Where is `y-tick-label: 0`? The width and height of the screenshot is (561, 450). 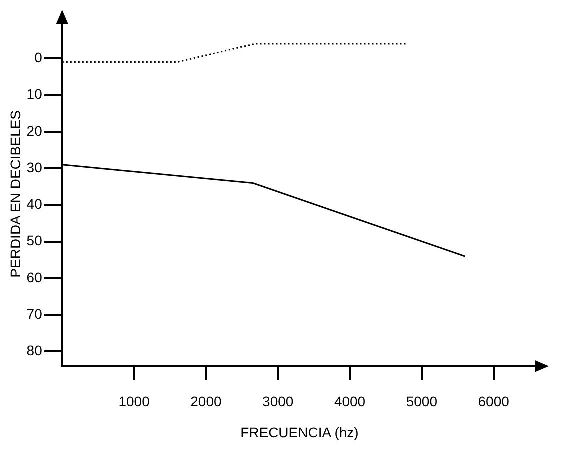
y-tick-label: 0 is located at coordinates (38, 58).